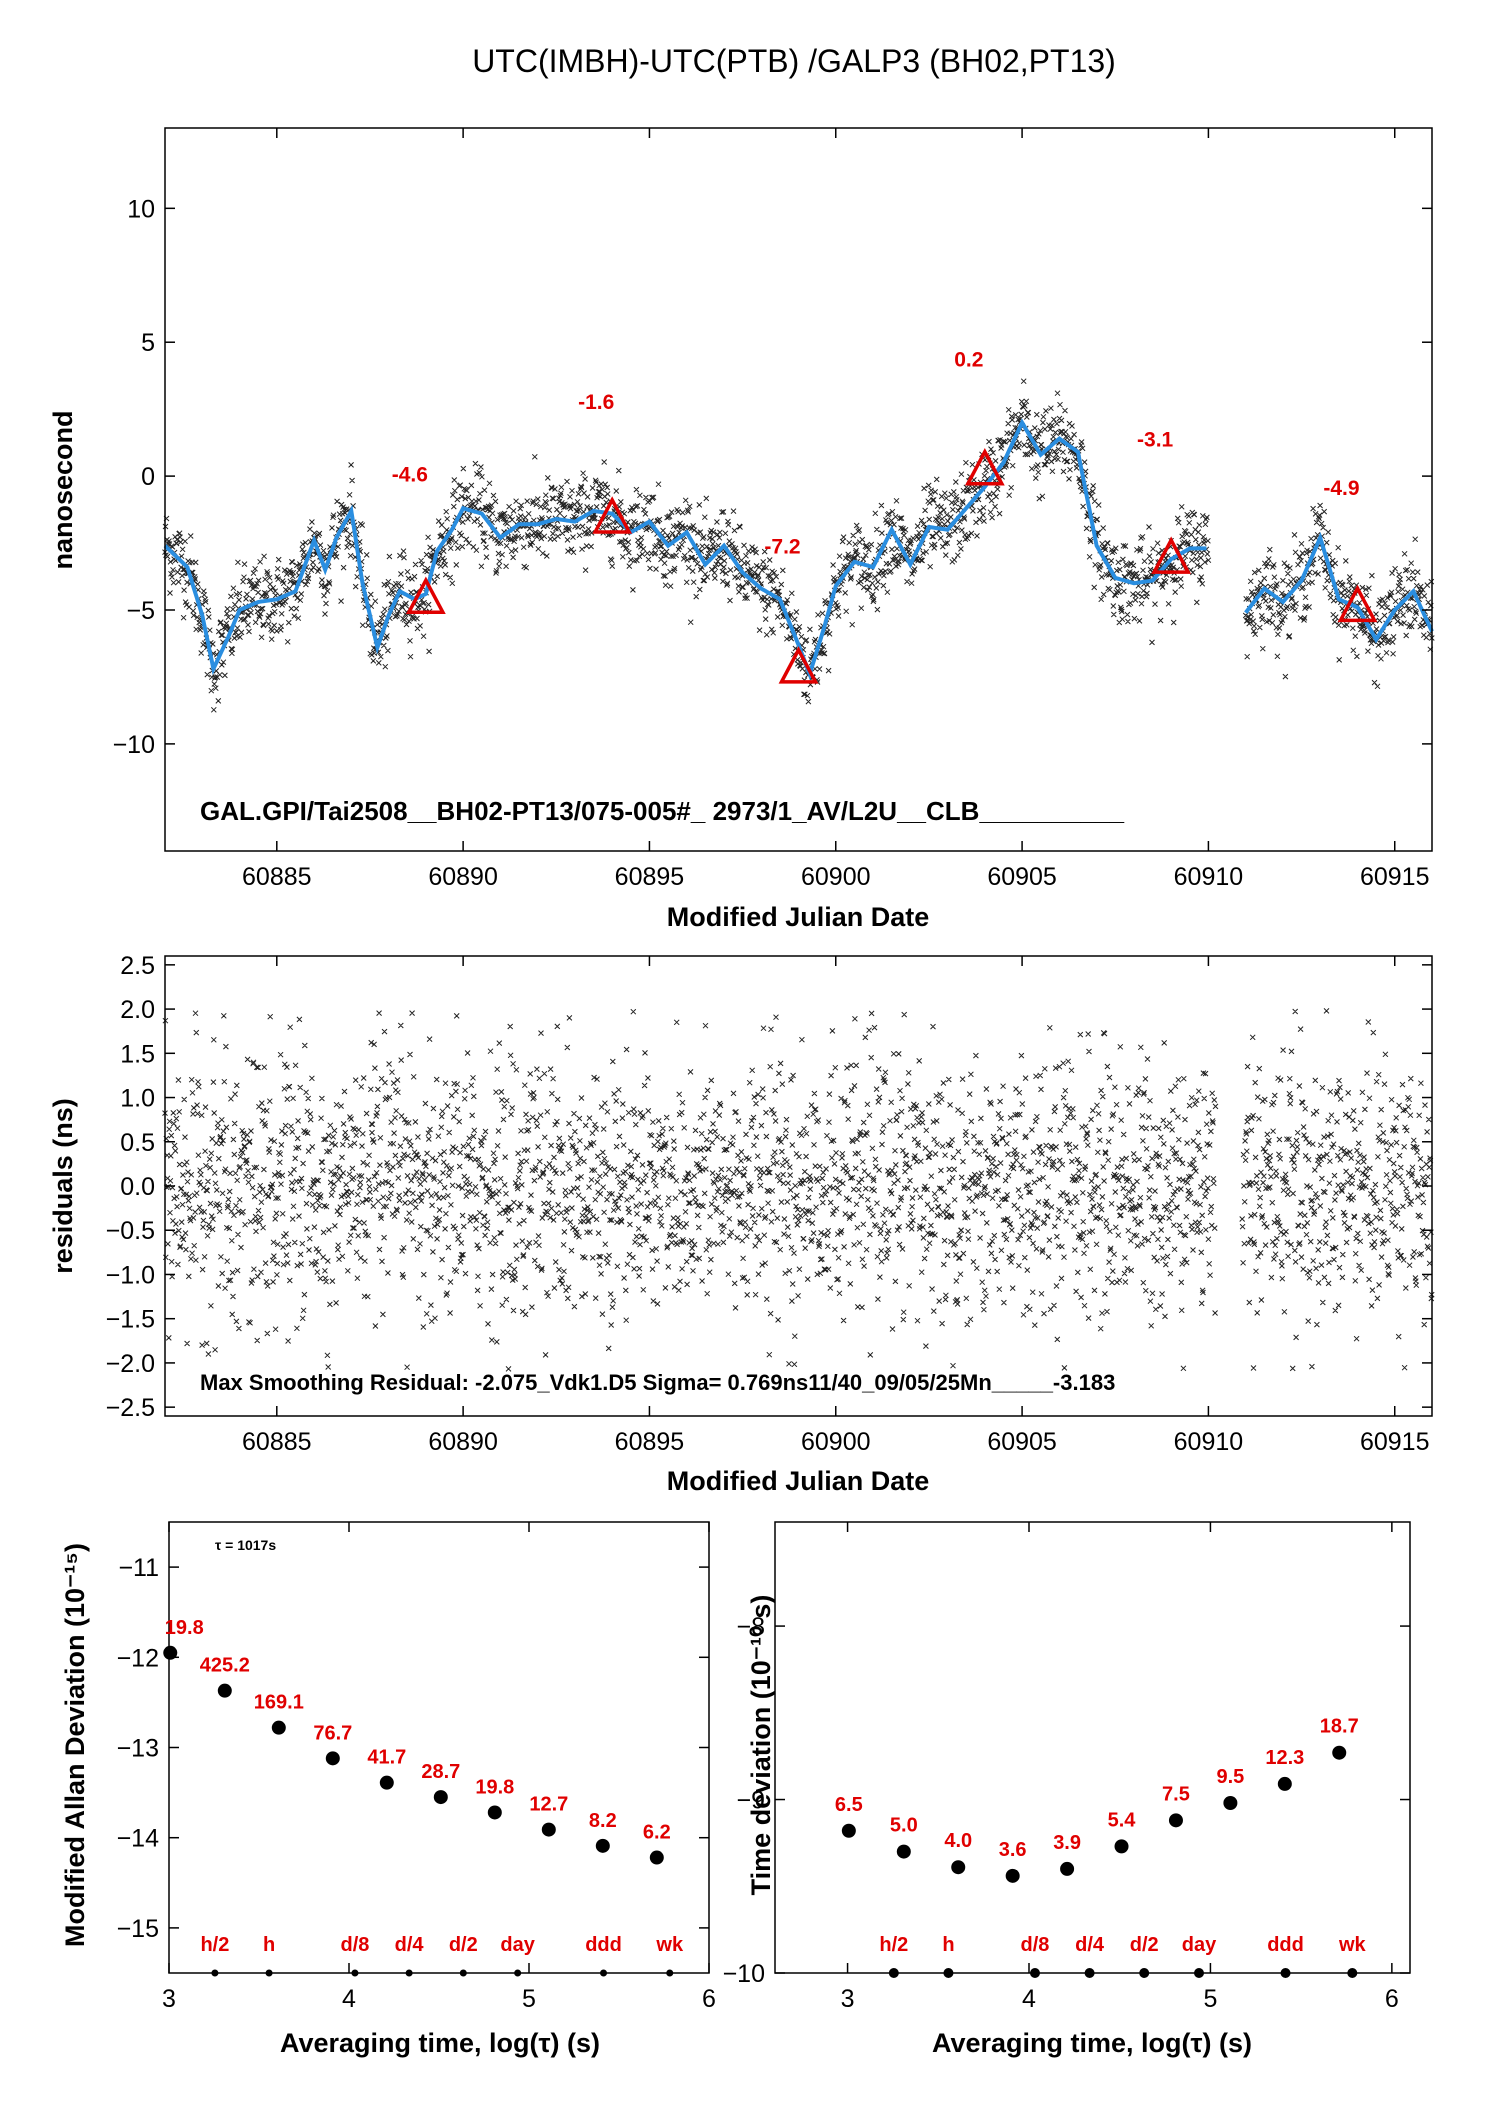  What do you see at coordinates (137, 1187) in the screenshot?
I see `residuals-ytick-label: 0.0` at bounding box center [137, 1187].